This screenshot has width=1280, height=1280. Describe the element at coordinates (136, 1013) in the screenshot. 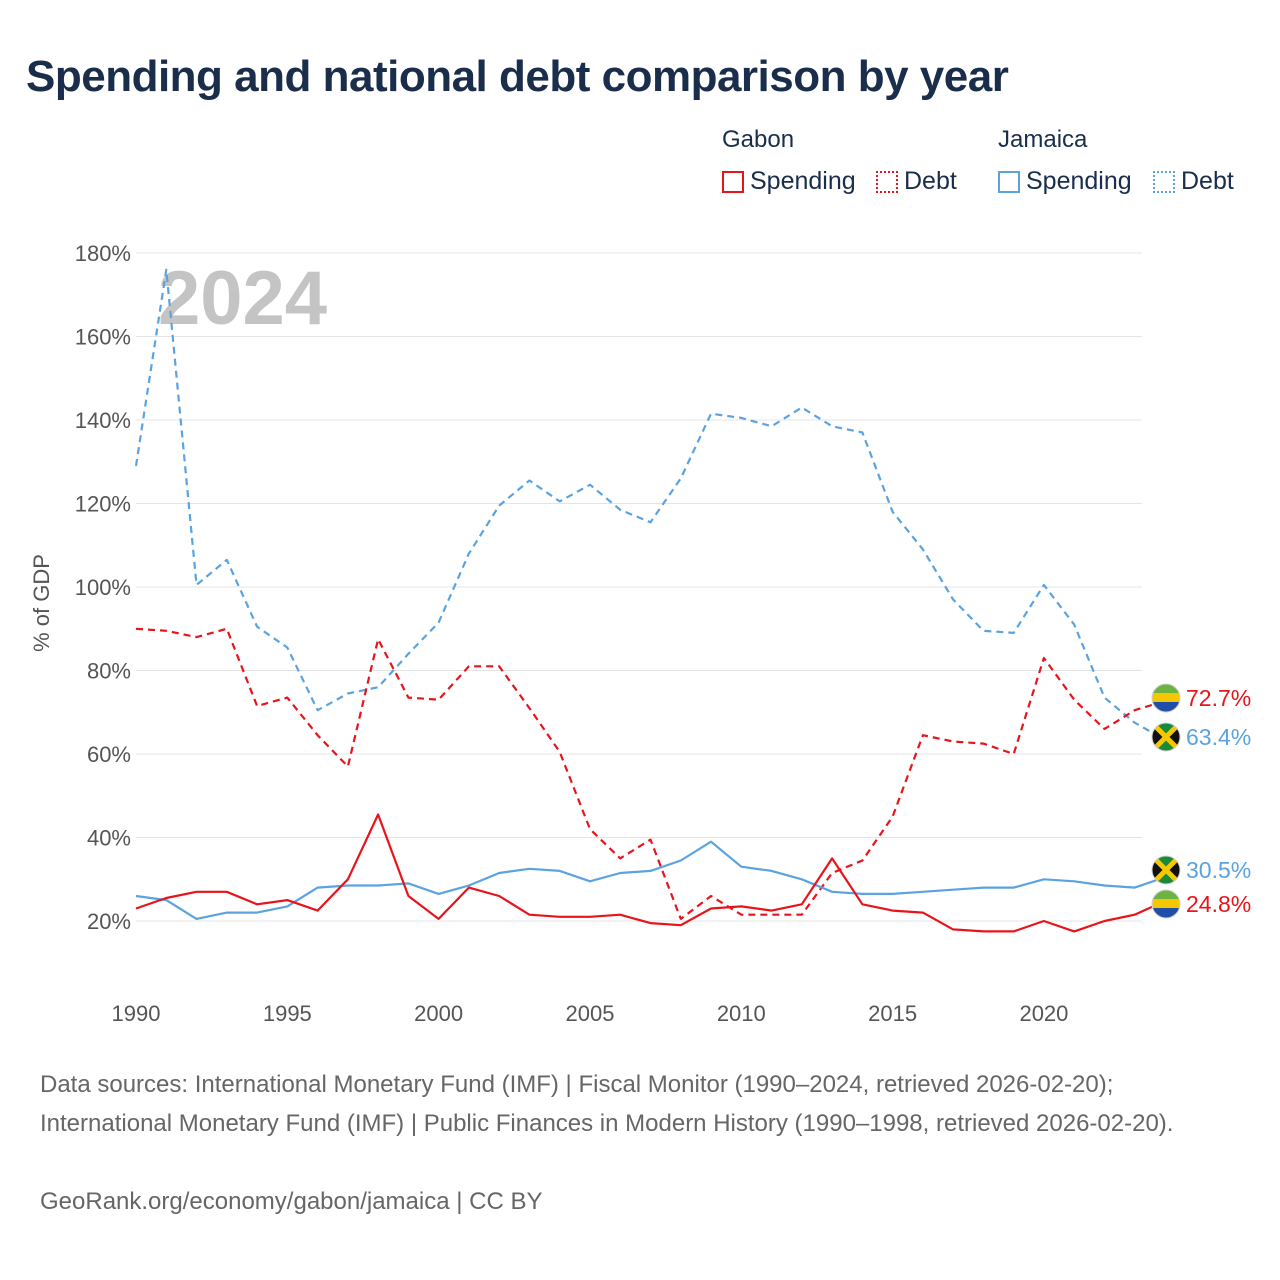

I see `x-tick-label: 1990` at that location.